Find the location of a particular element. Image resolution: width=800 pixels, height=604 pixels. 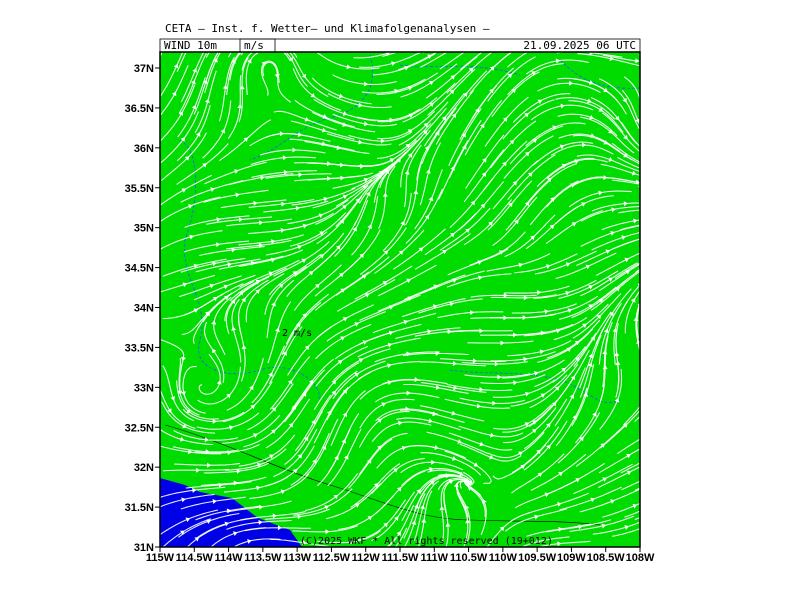

lat-label: 31N is located at coordinates (144, 548).